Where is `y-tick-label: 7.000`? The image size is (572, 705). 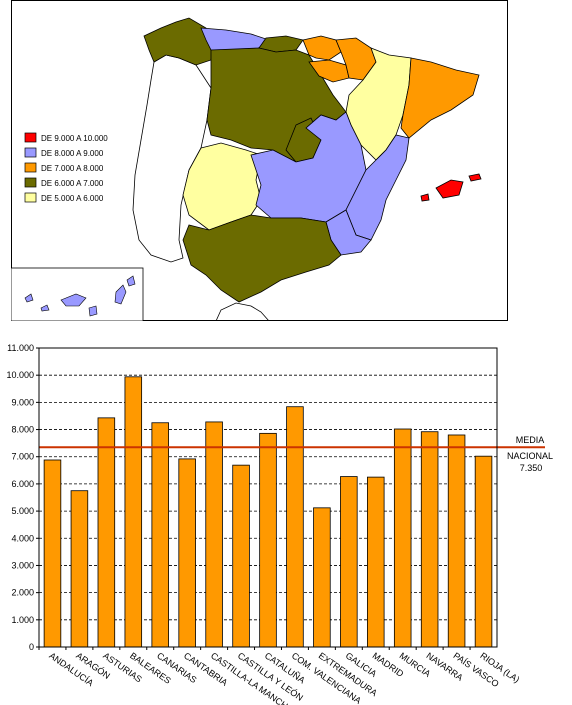 y-tick-label: 7.000 is located at coordinates (22, 457).